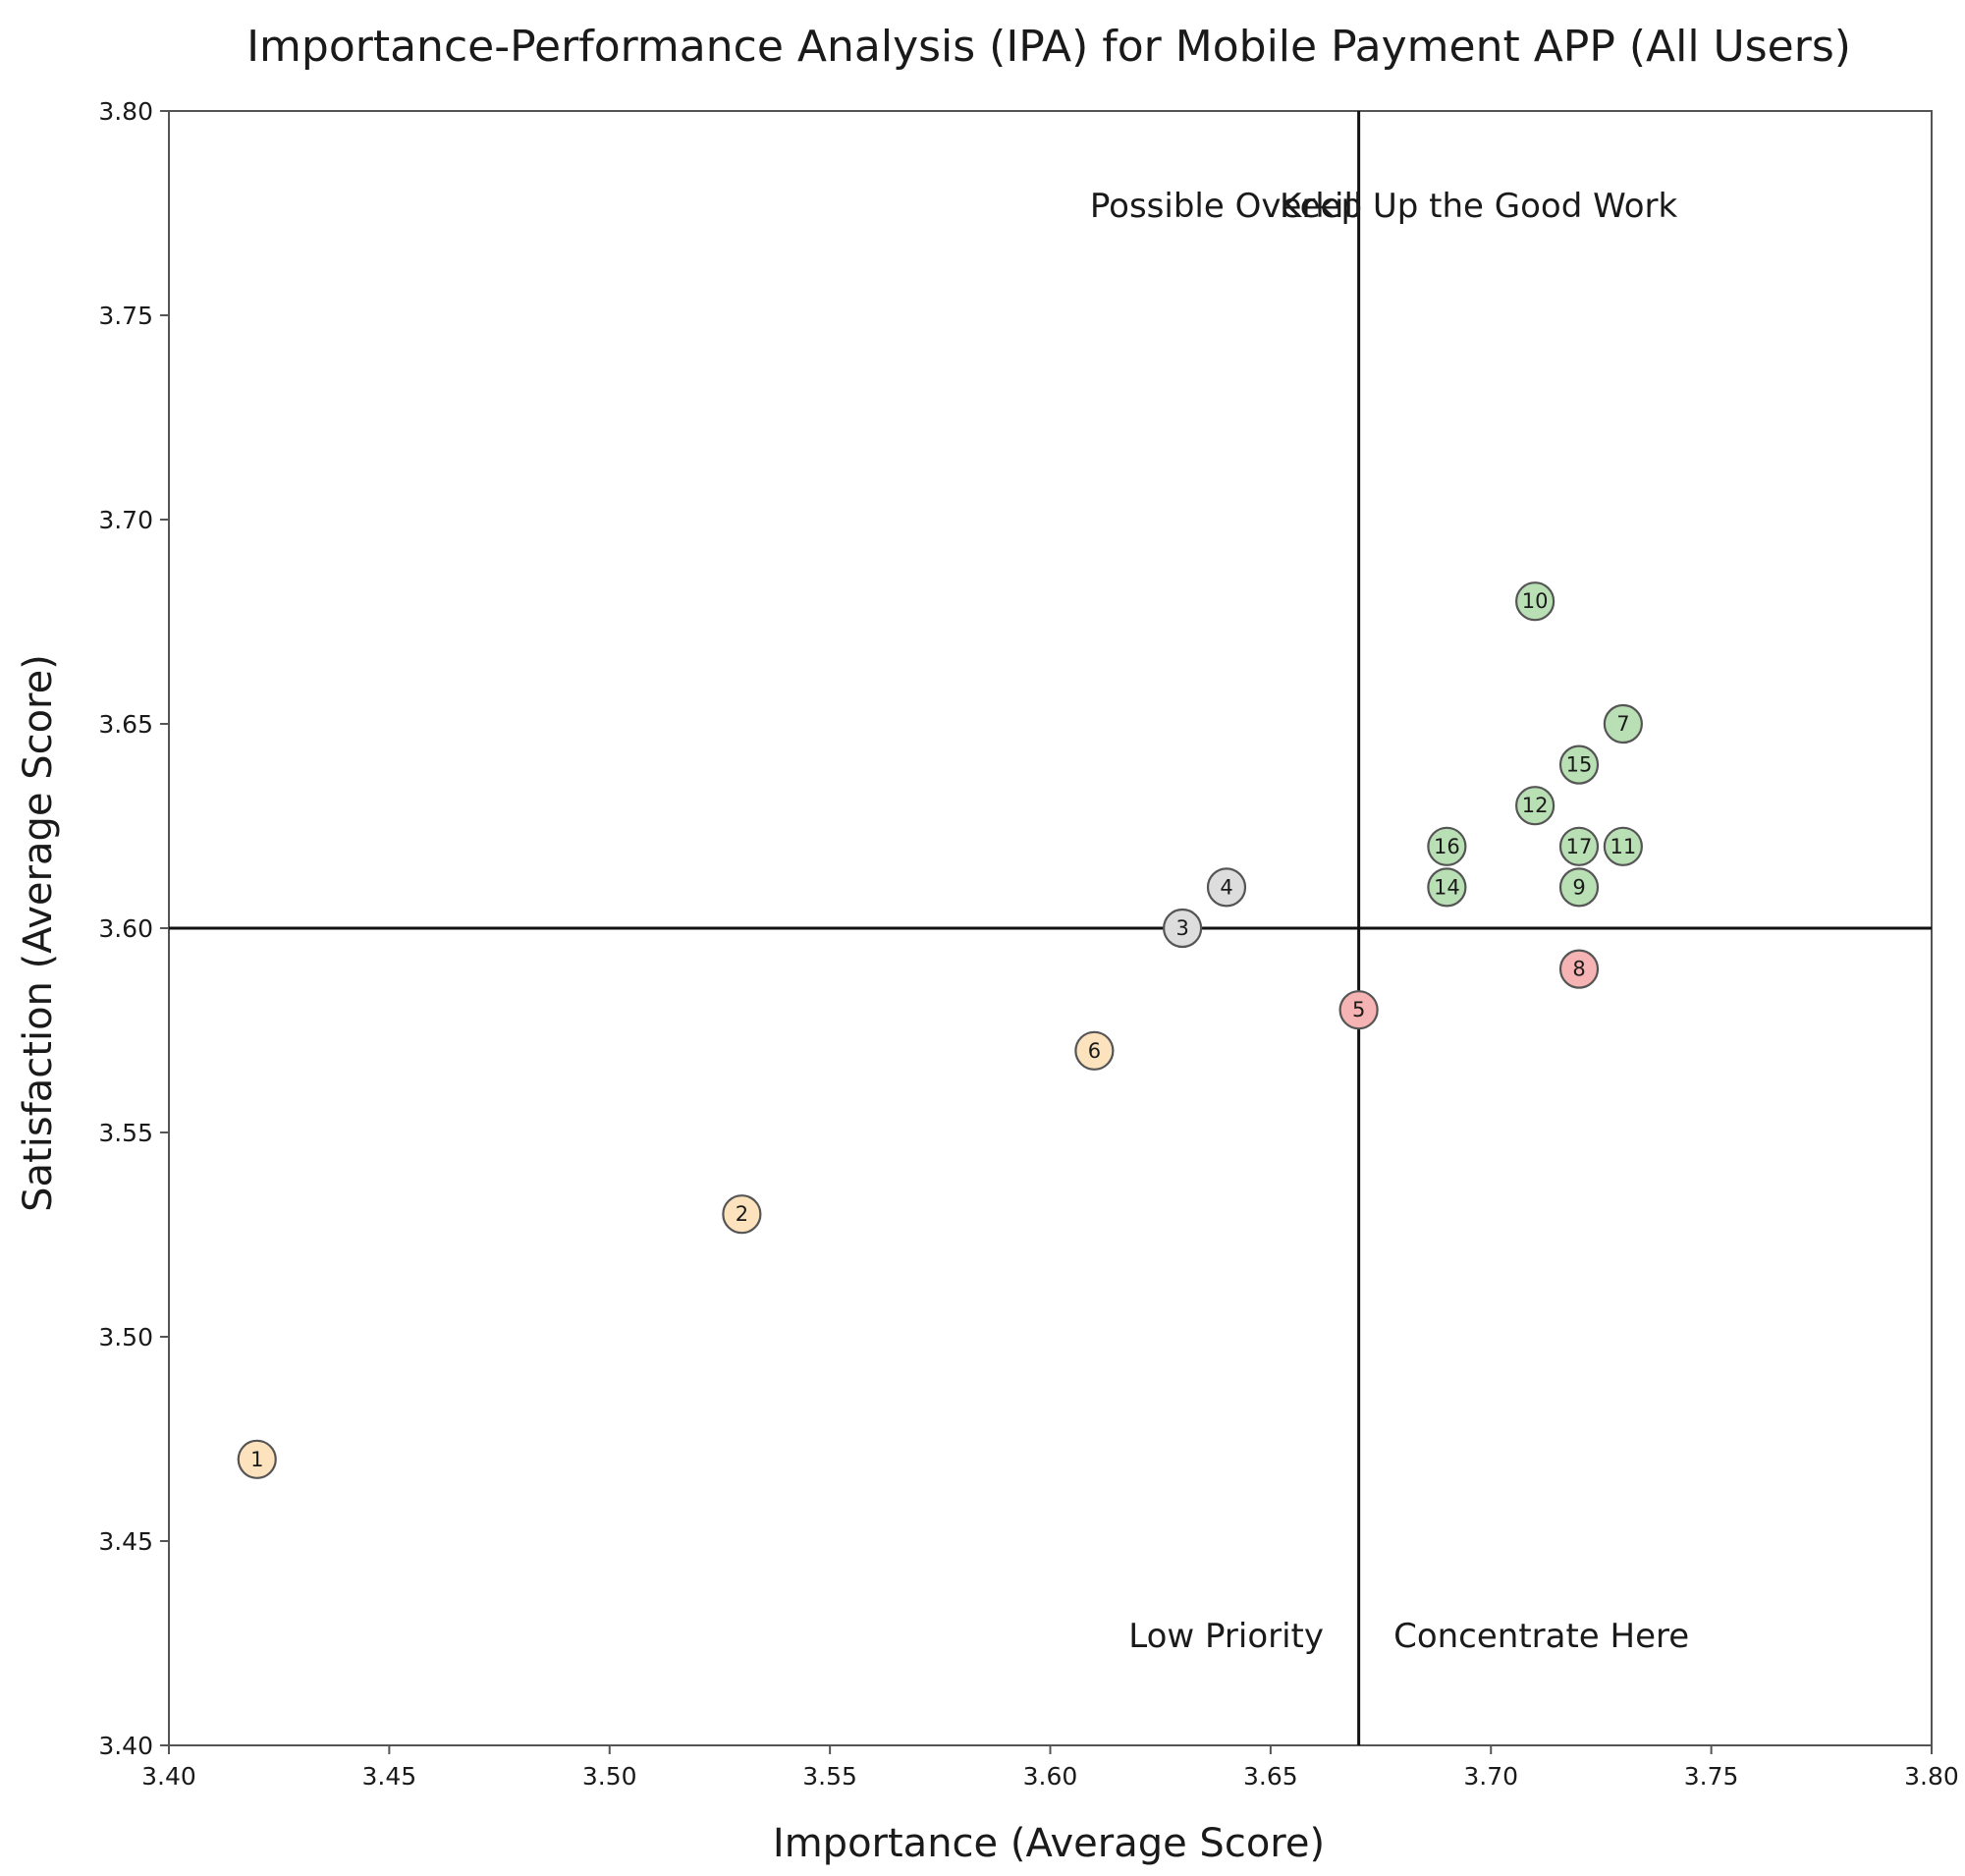 The image size is (1965, 1876). I want to click on x-tick-label: 3.65, so click(1270, 1777).